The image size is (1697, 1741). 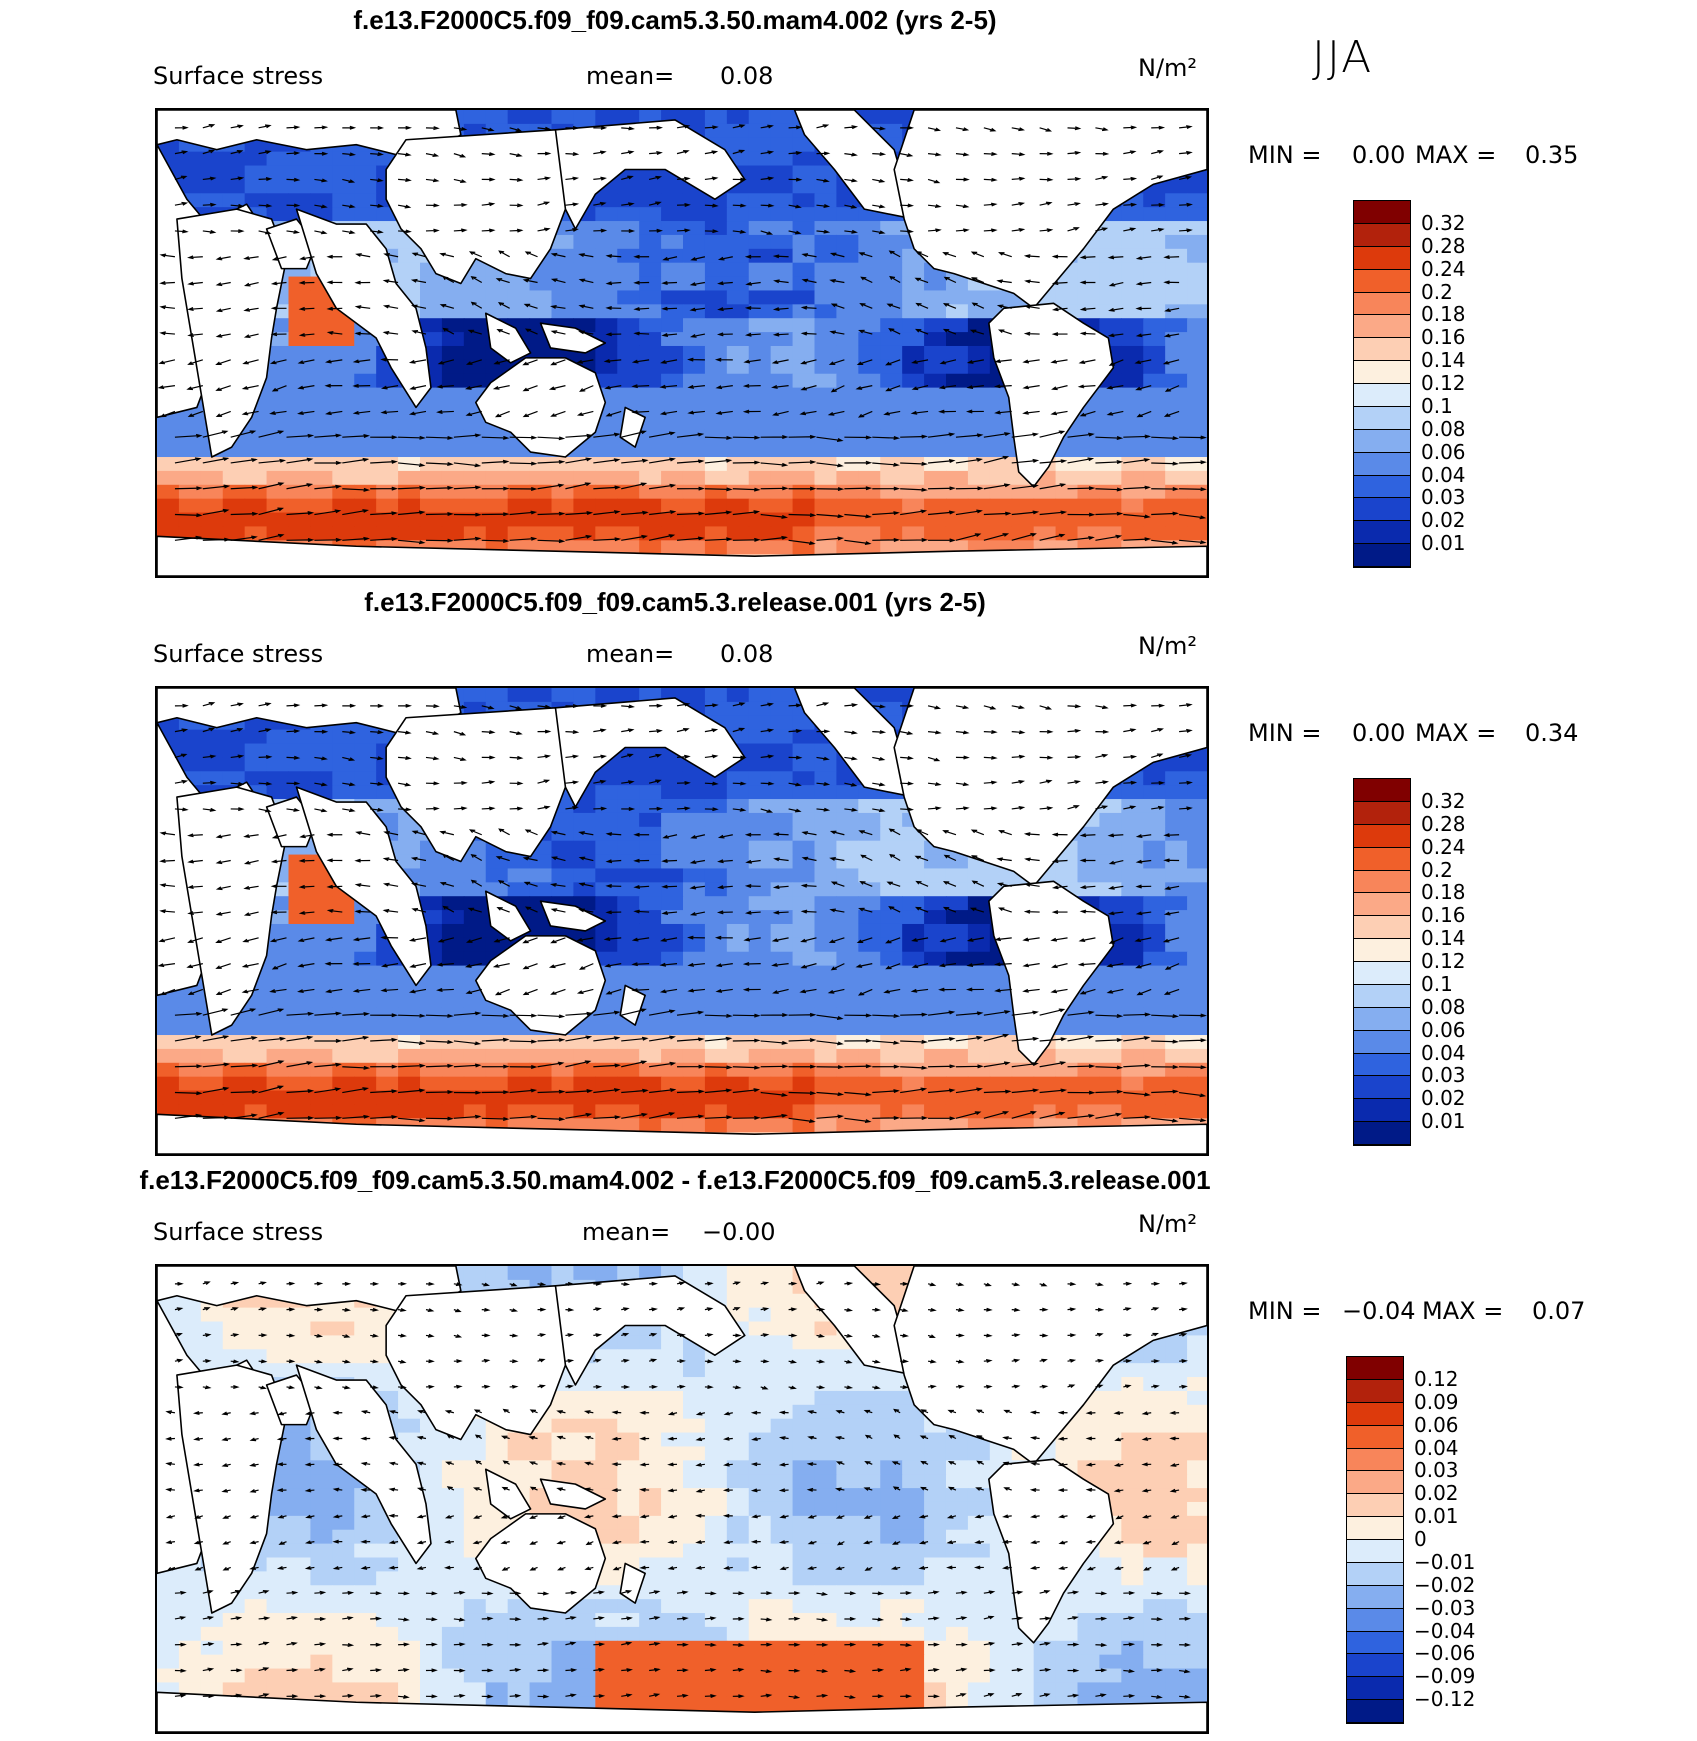 I want to click on colorbar-tick-label: −0.12, so click(x=1445, y=1699).